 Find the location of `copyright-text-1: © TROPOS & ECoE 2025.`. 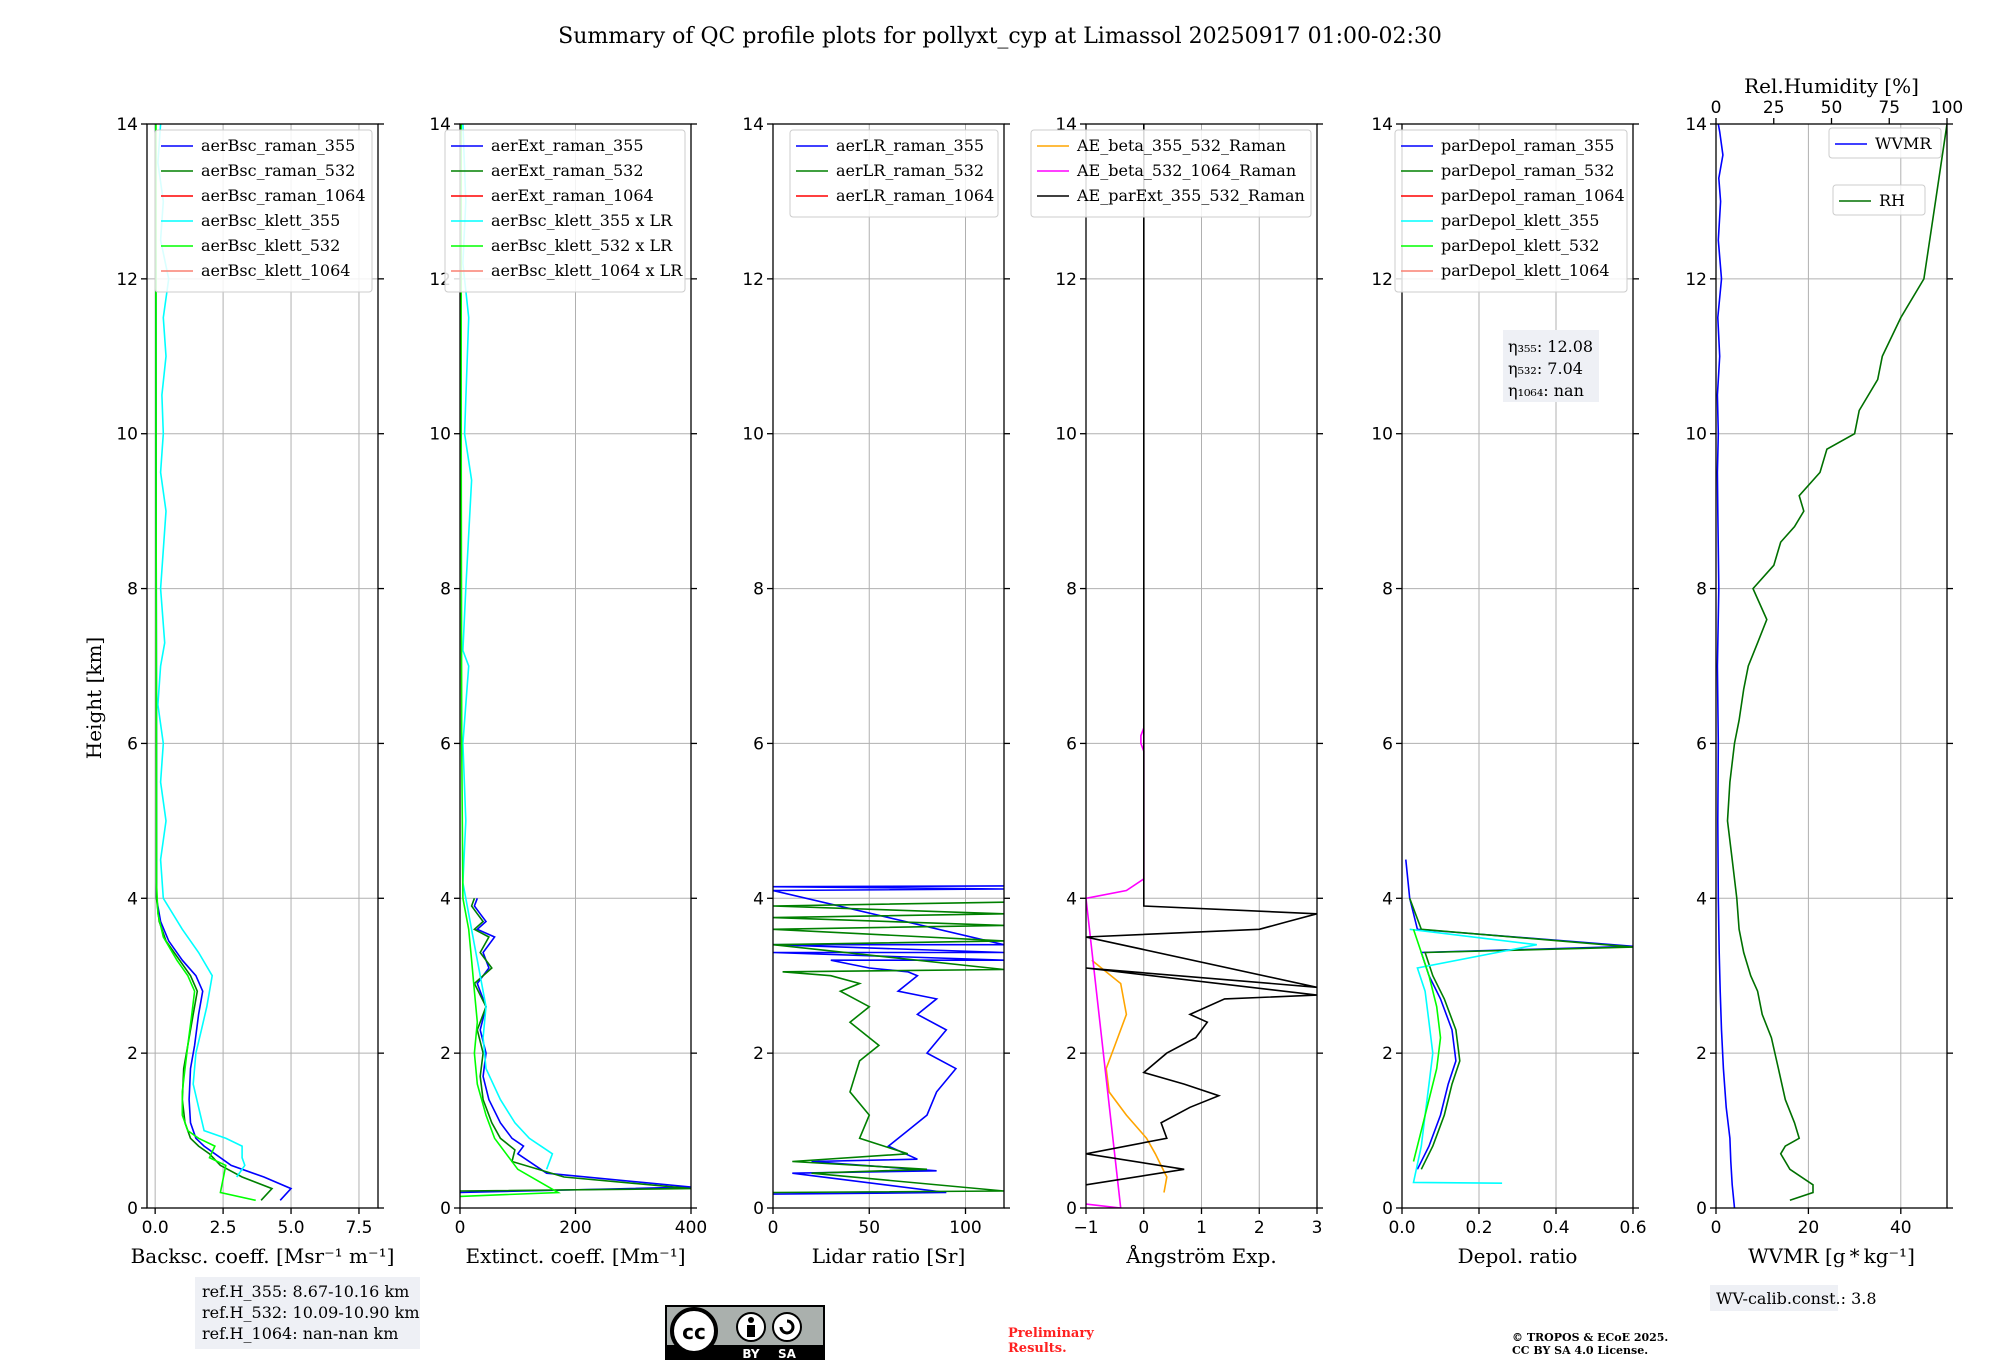

copyright-text-1: © TROPOS & ECoE 2025. is located at coordinates (1590, 1337).